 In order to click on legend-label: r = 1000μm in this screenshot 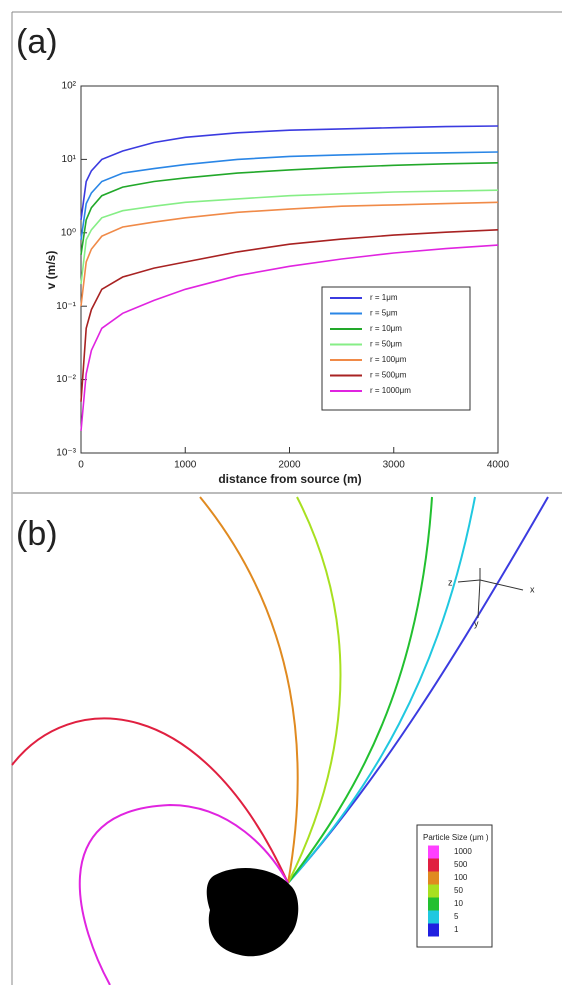, I will do `click(390, 390)`.